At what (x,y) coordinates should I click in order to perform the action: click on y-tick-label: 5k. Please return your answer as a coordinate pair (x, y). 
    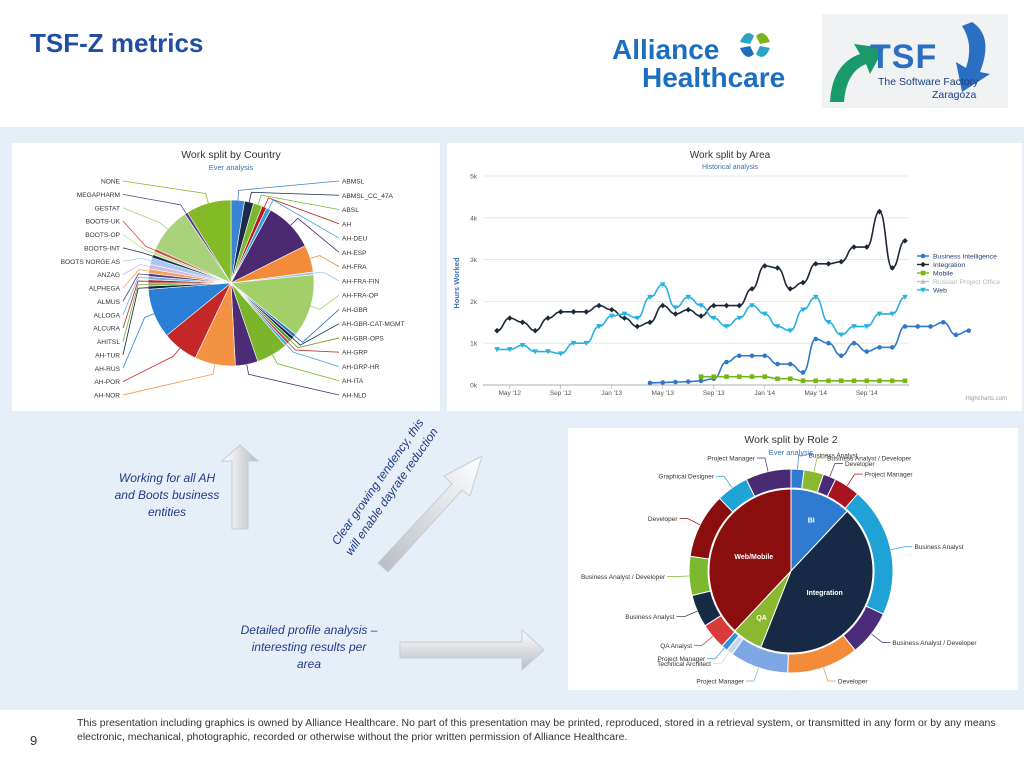
    Looking at the image, I should click on (474, 177).